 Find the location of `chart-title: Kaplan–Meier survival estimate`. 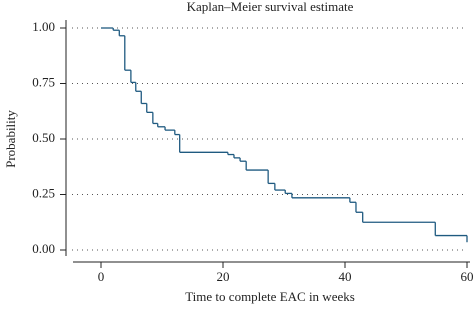

chart-title: Kaplan–Meier survival estimate is located at coordinates (270, 7).